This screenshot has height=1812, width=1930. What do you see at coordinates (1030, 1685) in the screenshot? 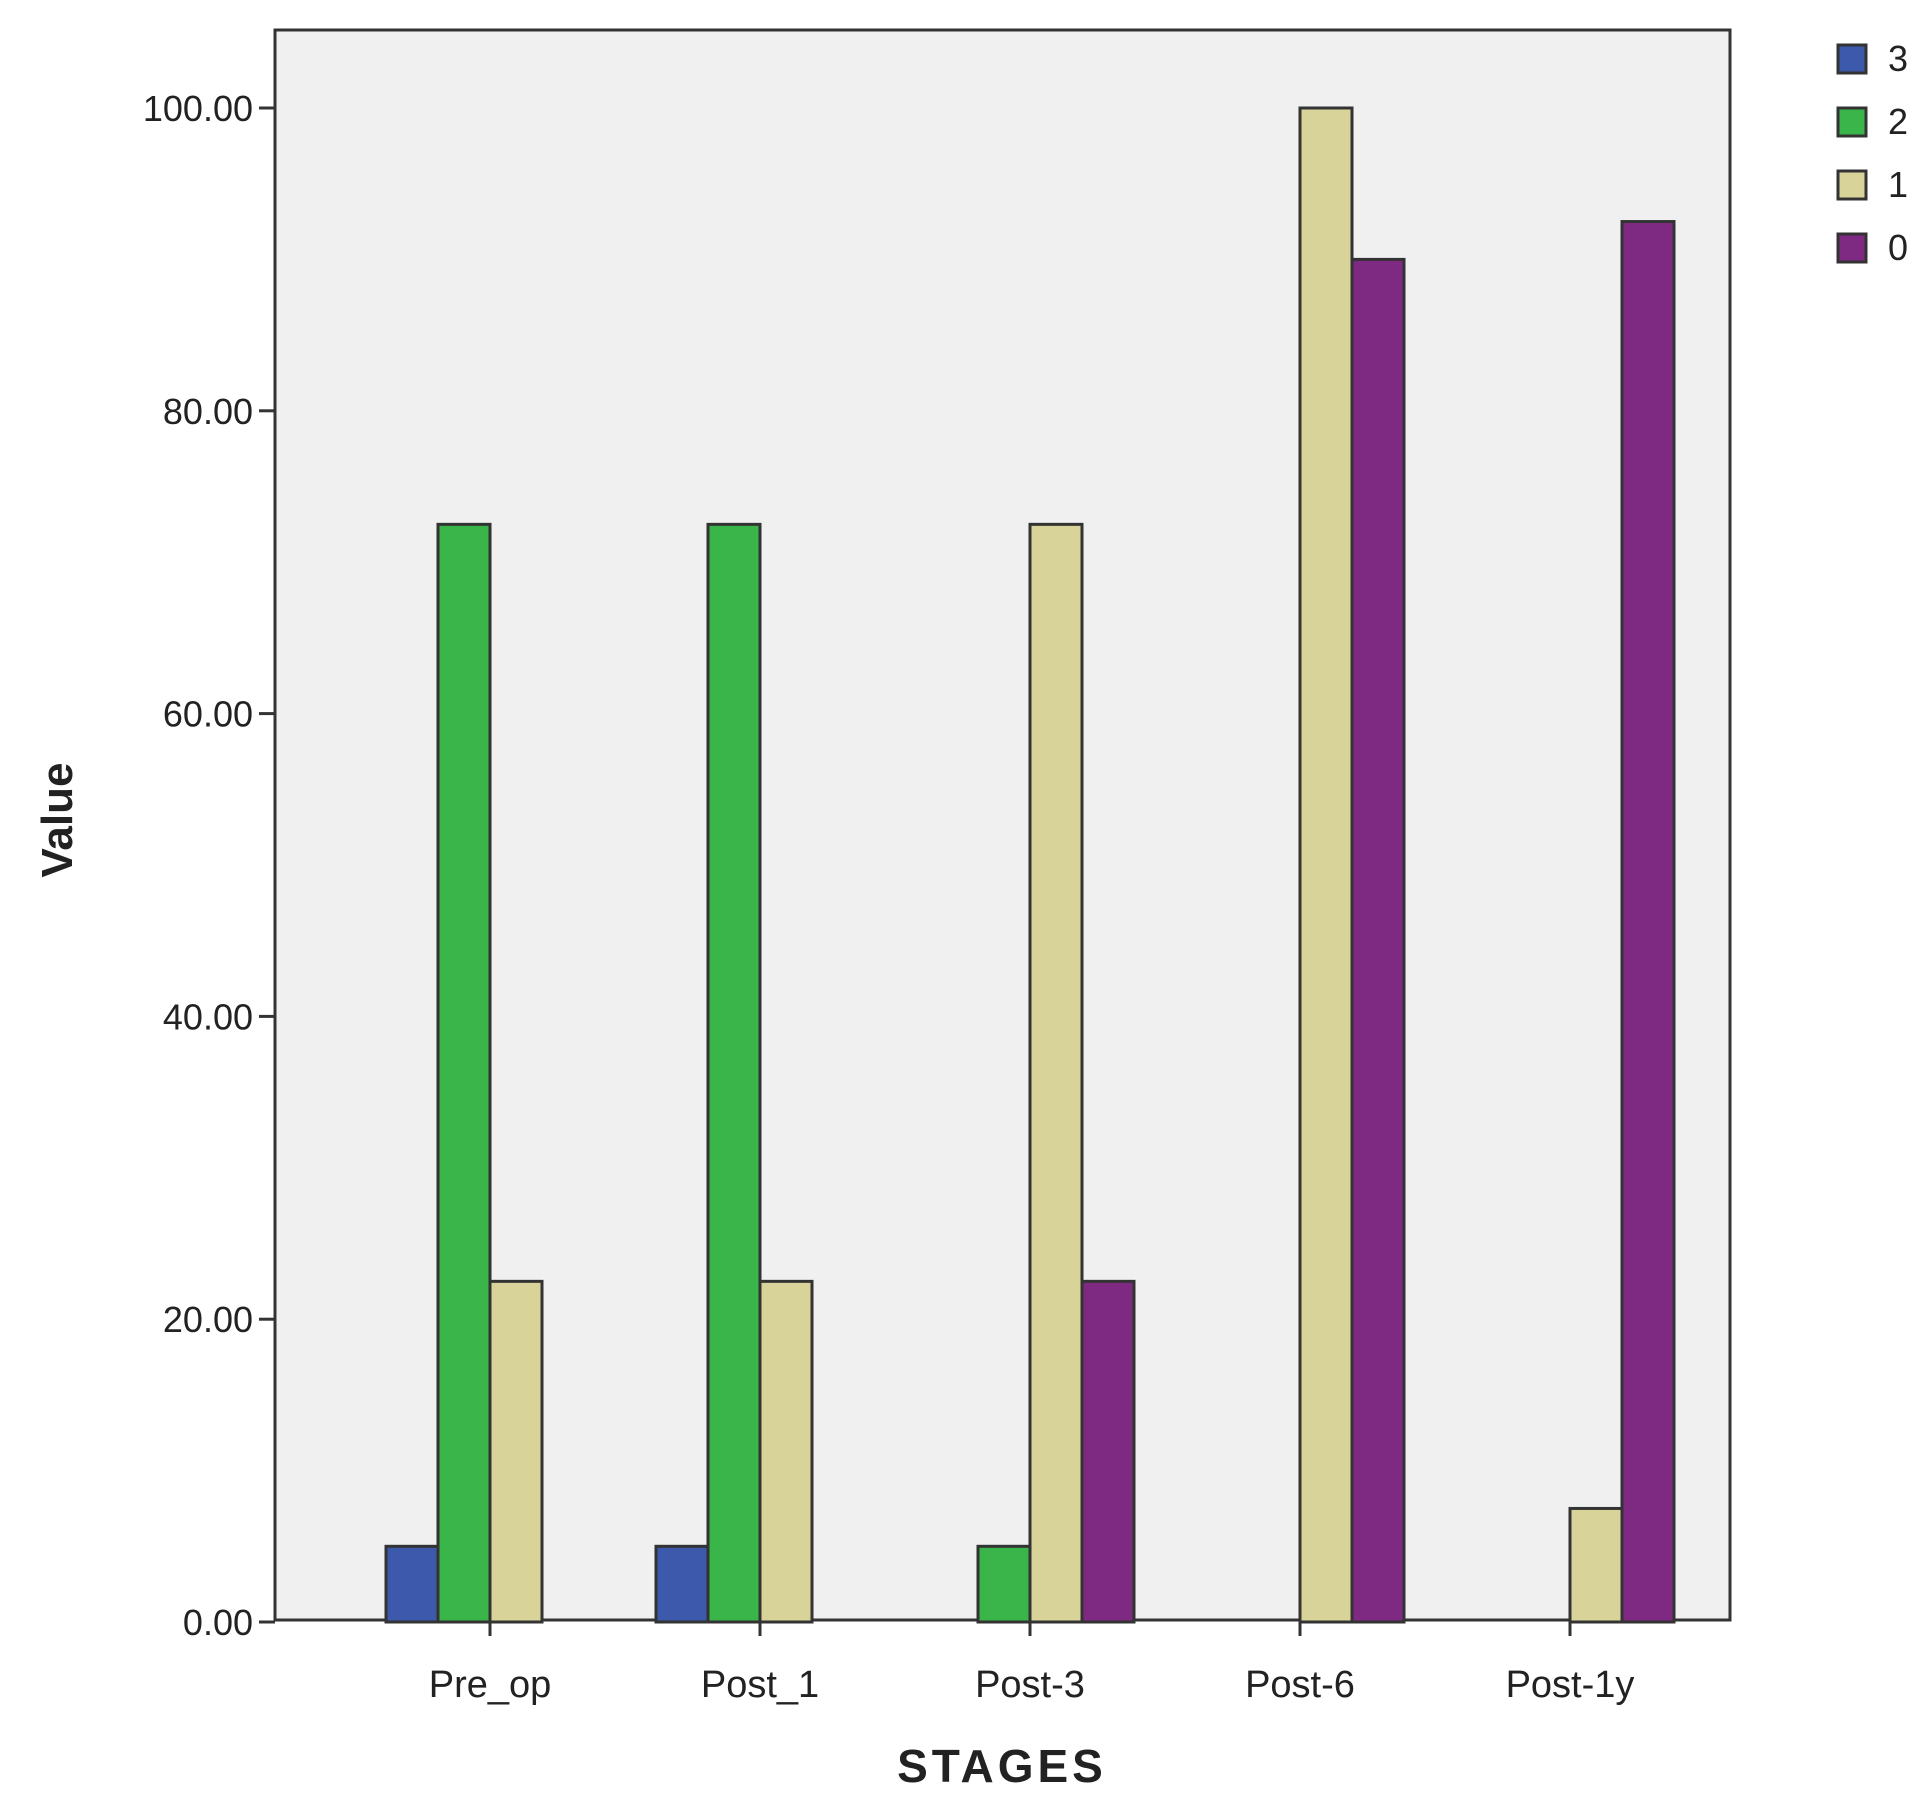
I see `x-tick-label: Post-3` at bounding box center [1030, 1685].